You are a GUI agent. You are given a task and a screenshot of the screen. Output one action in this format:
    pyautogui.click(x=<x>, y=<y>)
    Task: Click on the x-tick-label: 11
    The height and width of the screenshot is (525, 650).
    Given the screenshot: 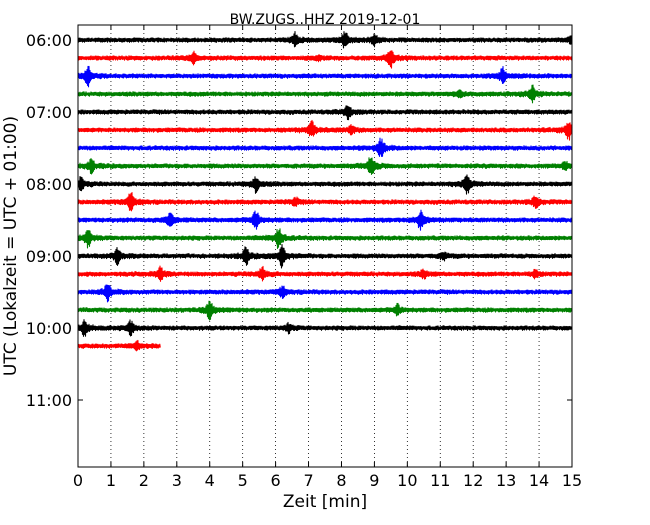 What is the action you would take?
    pyautogui.click(x=440, y=480)
    